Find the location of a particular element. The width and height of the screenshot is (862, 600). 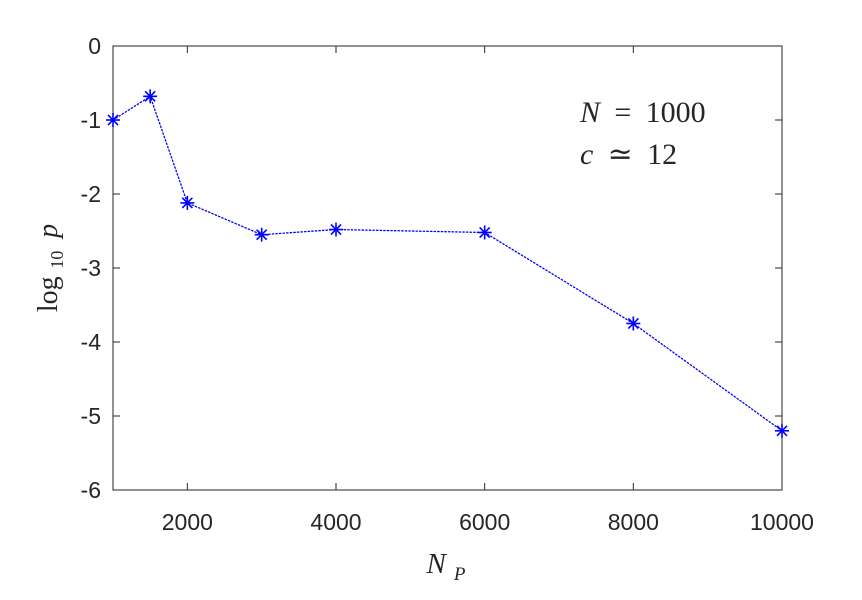

annotation-2-op: ≃ is located at coordinates (620, 154).